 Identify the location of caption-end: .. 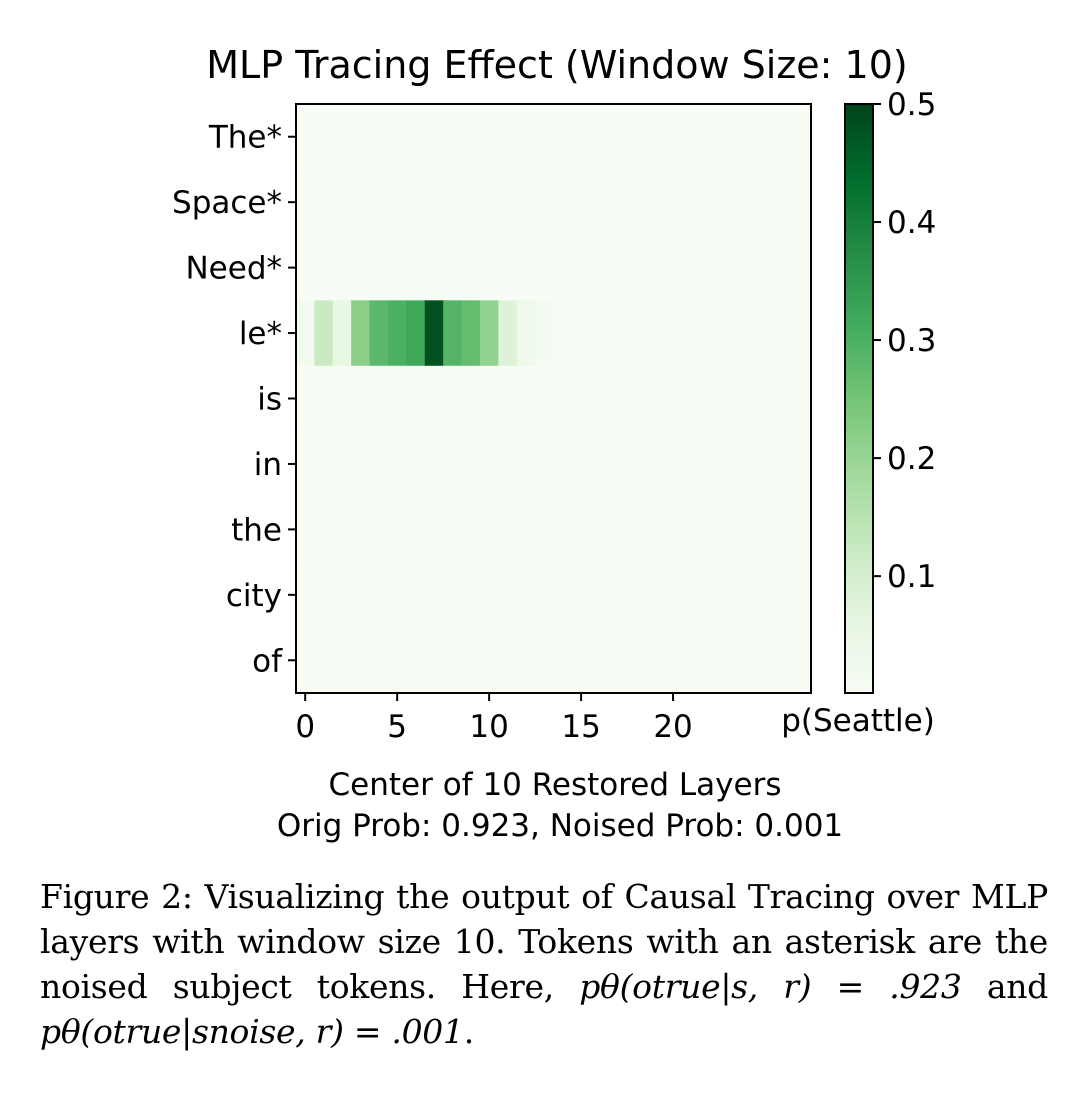
(469, 1031).